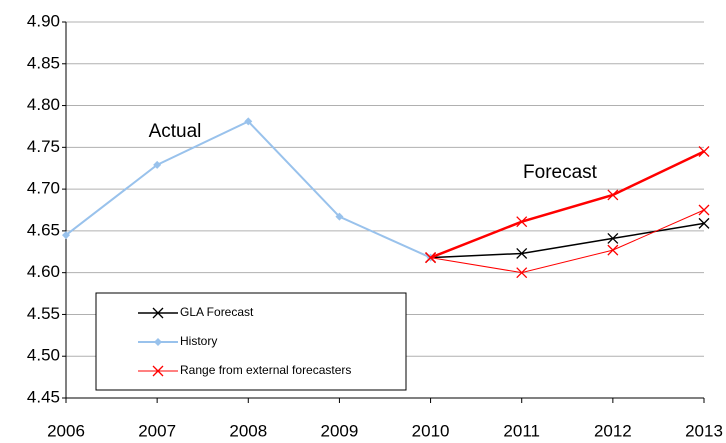  I want to click on x-tick-label: 2008, so click(248, 430).